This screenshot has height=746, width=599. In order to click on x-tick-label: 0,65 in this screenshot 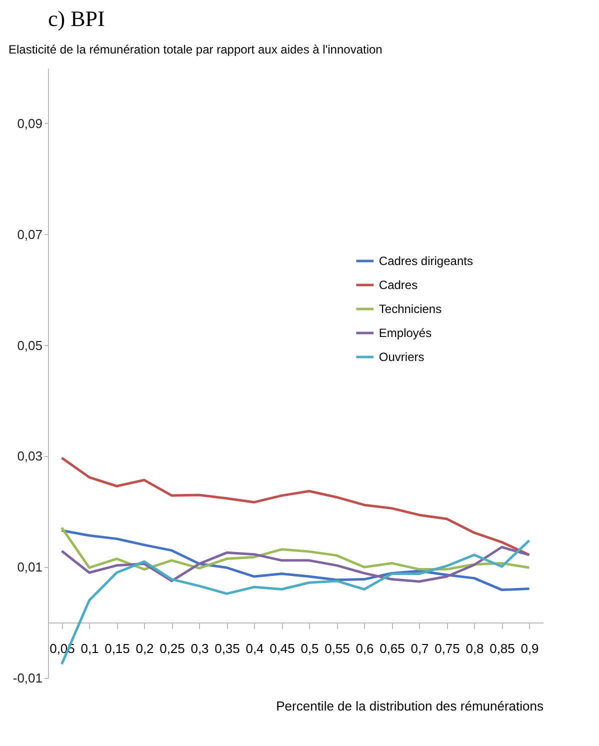, I will do `click(392, 648)`.